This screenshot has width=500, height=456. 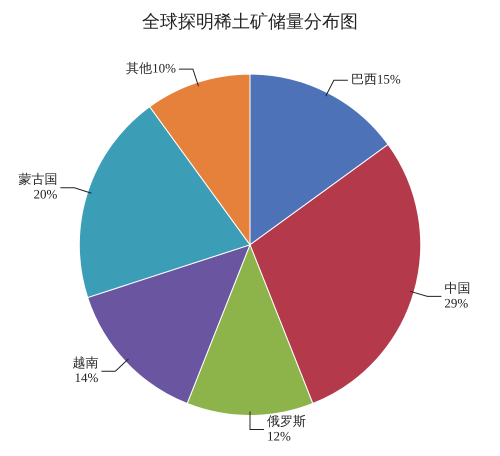 I want to click on slice-label: 巴西15%, so click(x=375, y=79).